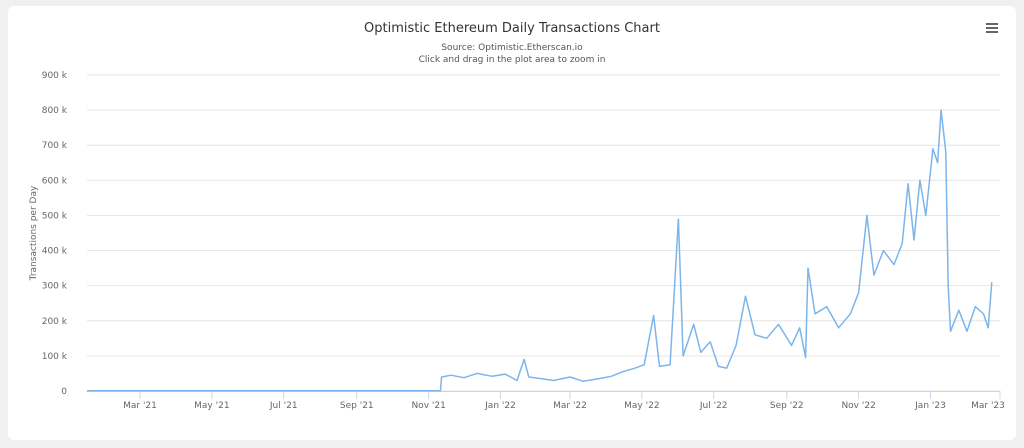 The image size is (1024, 448). Describe the element at coordinates (55, 76) in the screenshot. I see `y-tick-label: 900 k` at that location.